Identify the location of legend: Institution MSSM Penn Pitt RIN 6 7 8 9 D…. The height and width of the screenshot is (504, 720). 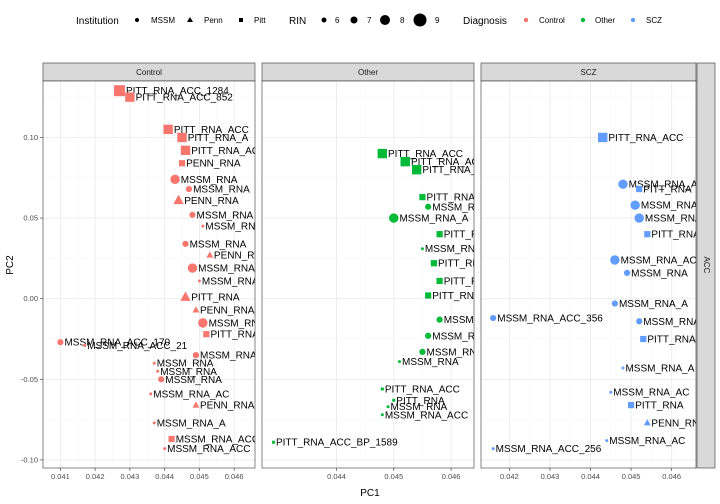
(369, 20).